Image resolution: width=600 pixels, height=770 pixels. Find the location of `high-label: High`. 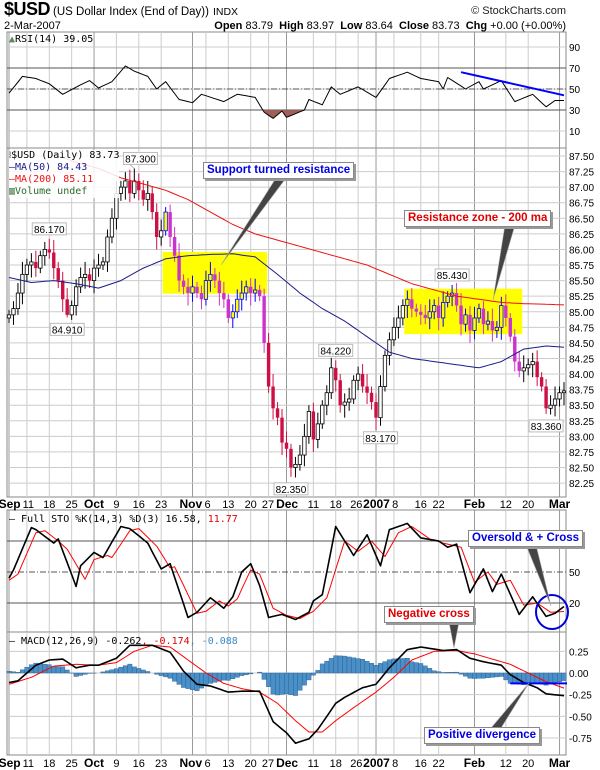

high-label: High is located at coordinates (291, 26).